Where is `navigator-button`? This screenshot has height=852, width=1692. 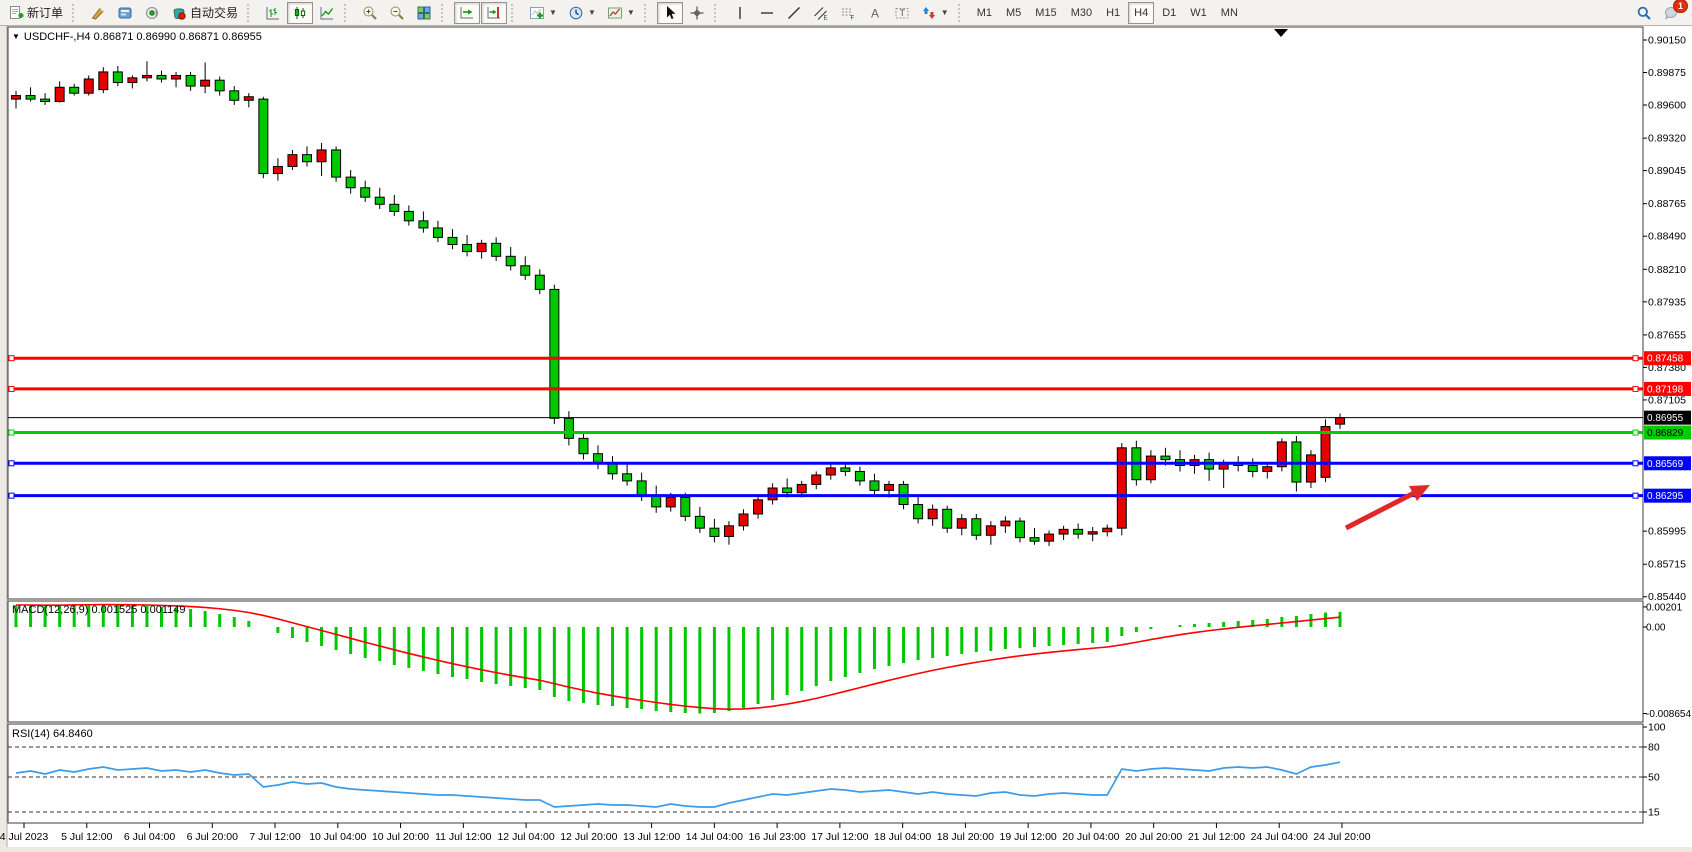
navigator-button is located at coordinates (125, 13).